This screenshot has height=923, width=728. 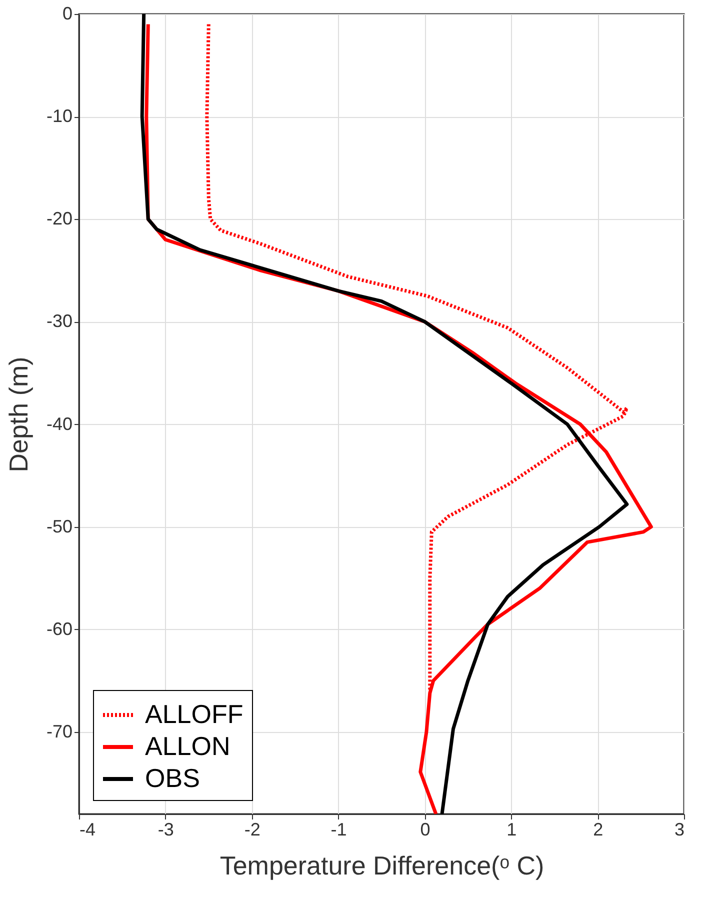 I want to click on y-axis-title: Depth (m), so click(x=18, y=414).